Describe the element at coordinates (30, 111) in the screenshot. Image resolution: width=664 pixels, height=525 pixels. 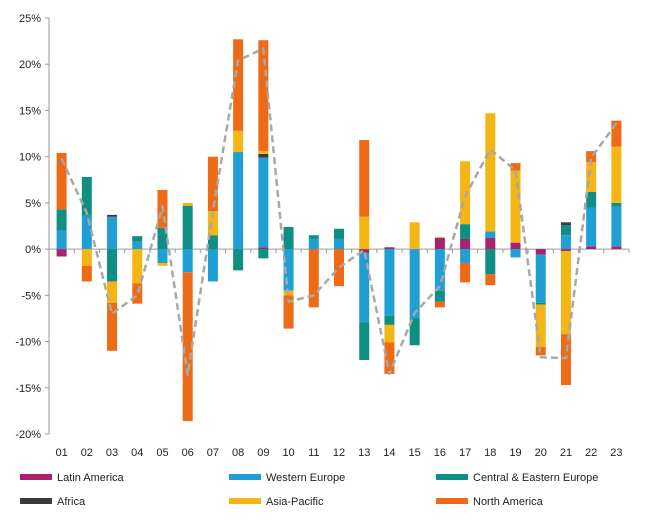
I see `y-tick-label: 15%` at that location.